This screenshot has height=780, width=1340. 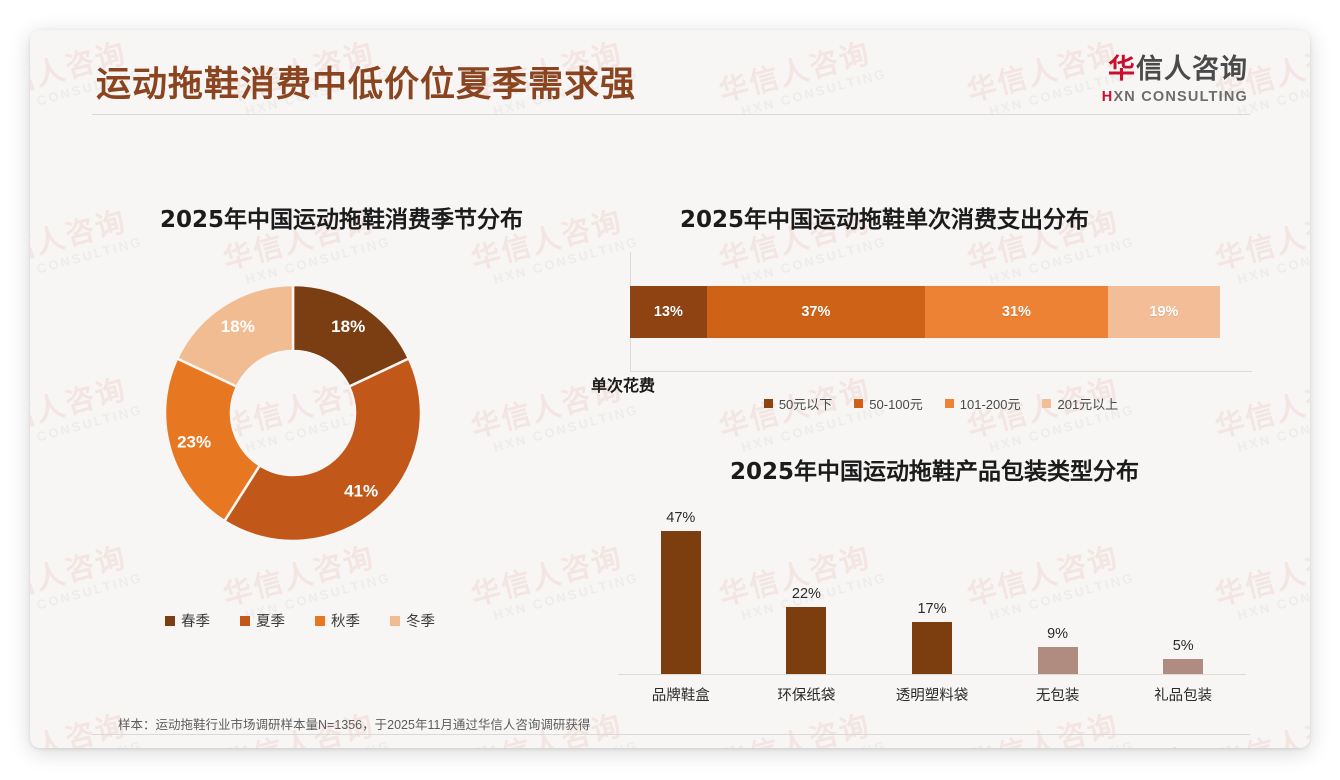 I want to click on packaging-axis-line, so click(x=932, y=674).